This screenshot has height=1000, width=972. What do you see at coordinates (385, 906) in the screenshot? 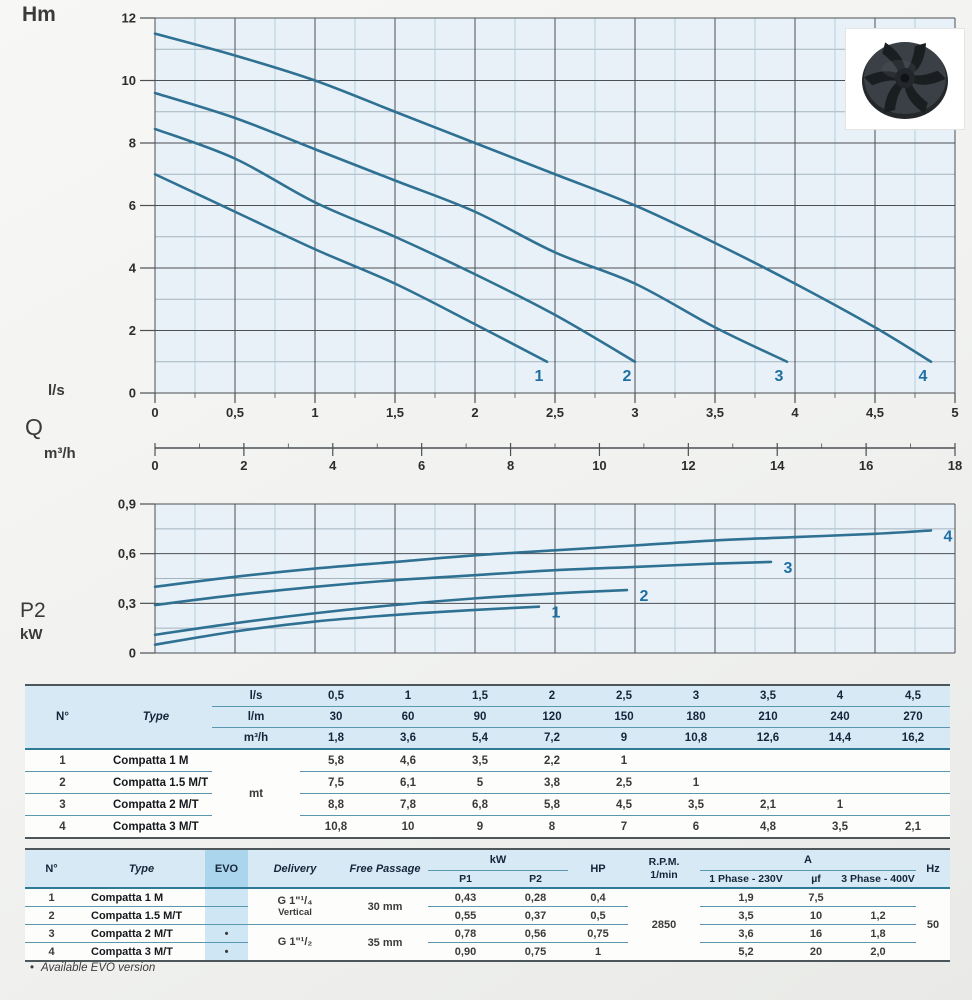
I see `free-passage: 30 mm` at bounding box center [385, 906].